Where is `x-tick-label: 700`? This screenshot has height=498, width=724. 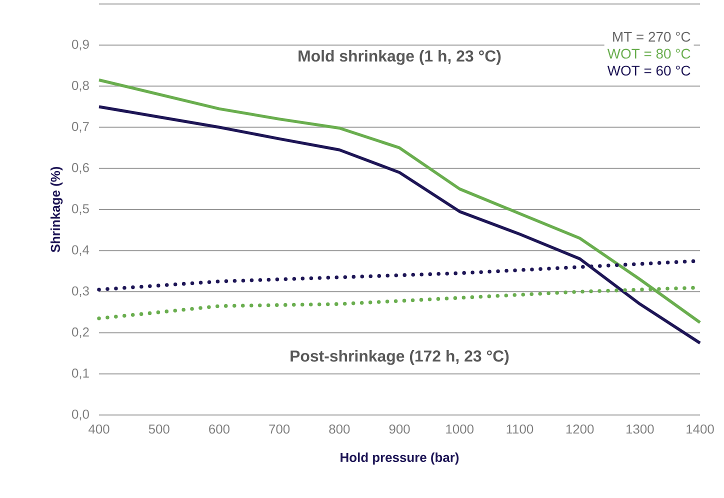 x-tick-label: 700 is located at coordinates (279, 429).